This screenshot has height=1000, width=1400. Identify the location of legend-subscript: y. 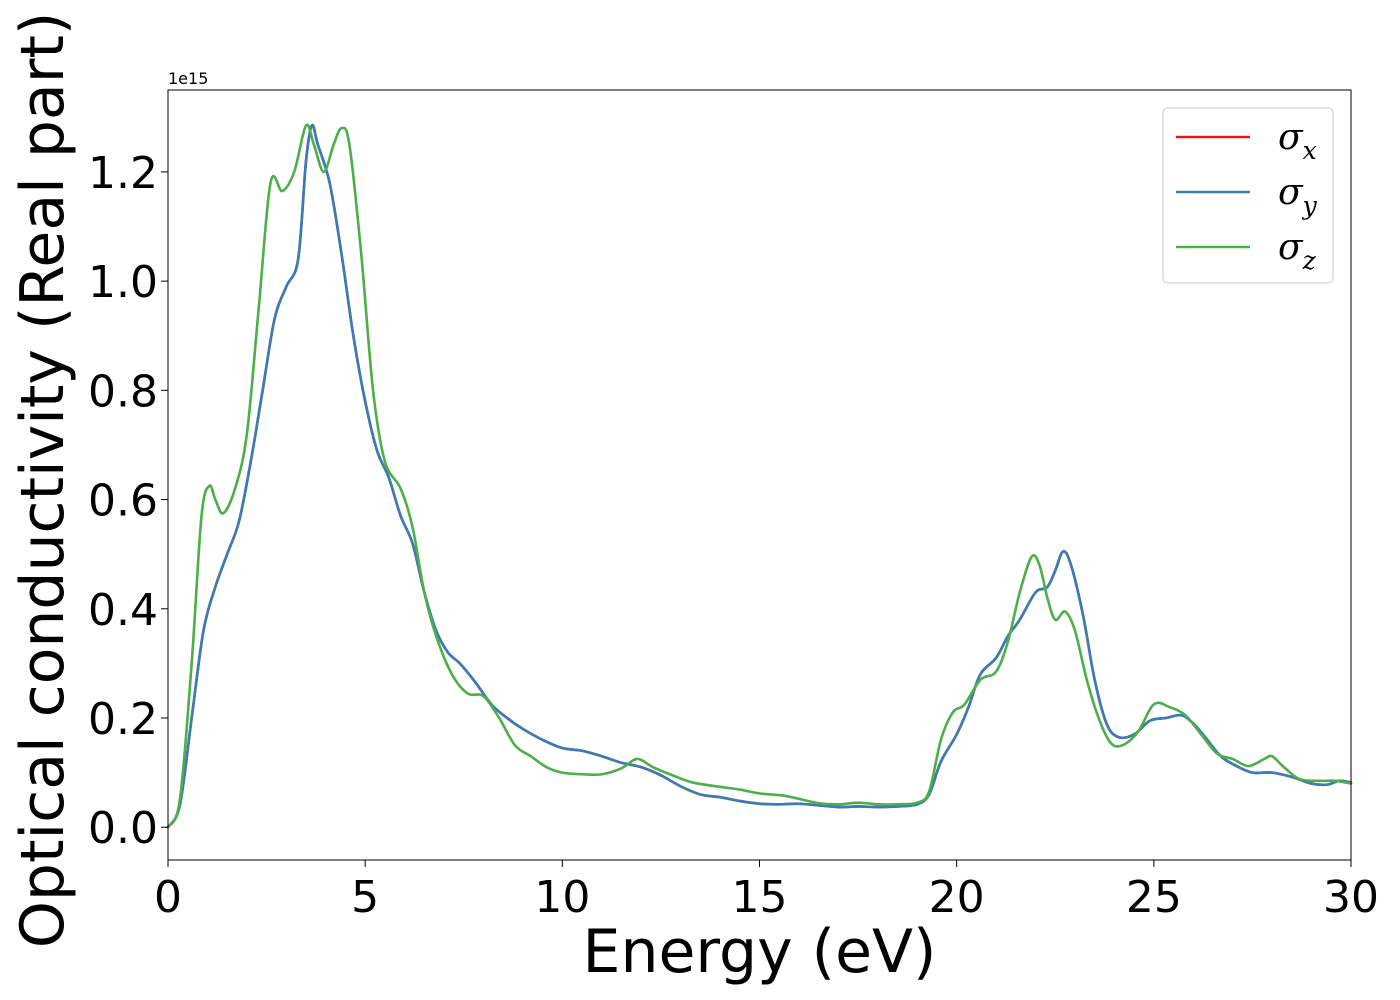
(1310, 205).